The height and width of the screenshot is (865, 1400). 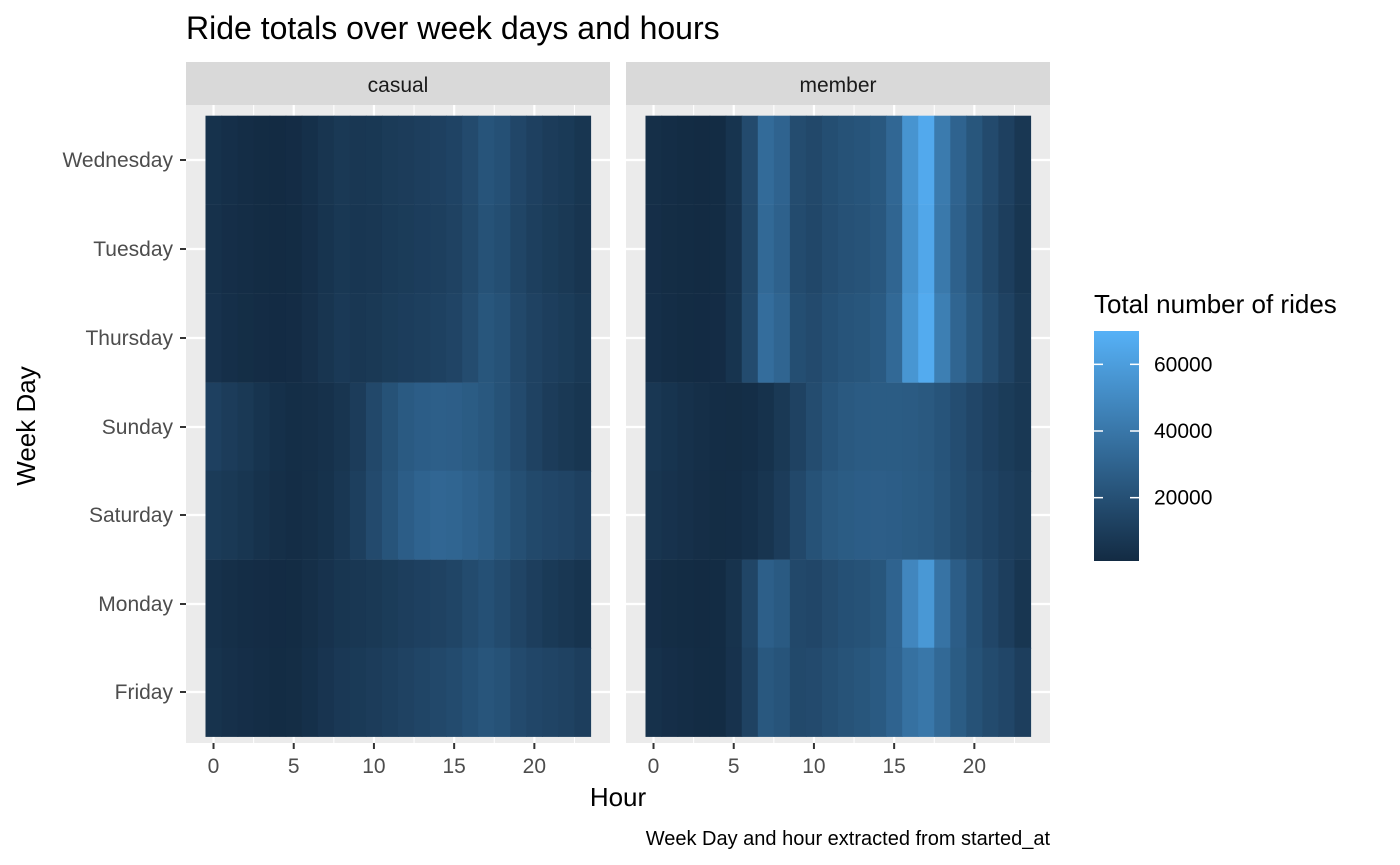 I want to click on x-axis-member: 0 5 10 15 20, so click(x=817, y=760).